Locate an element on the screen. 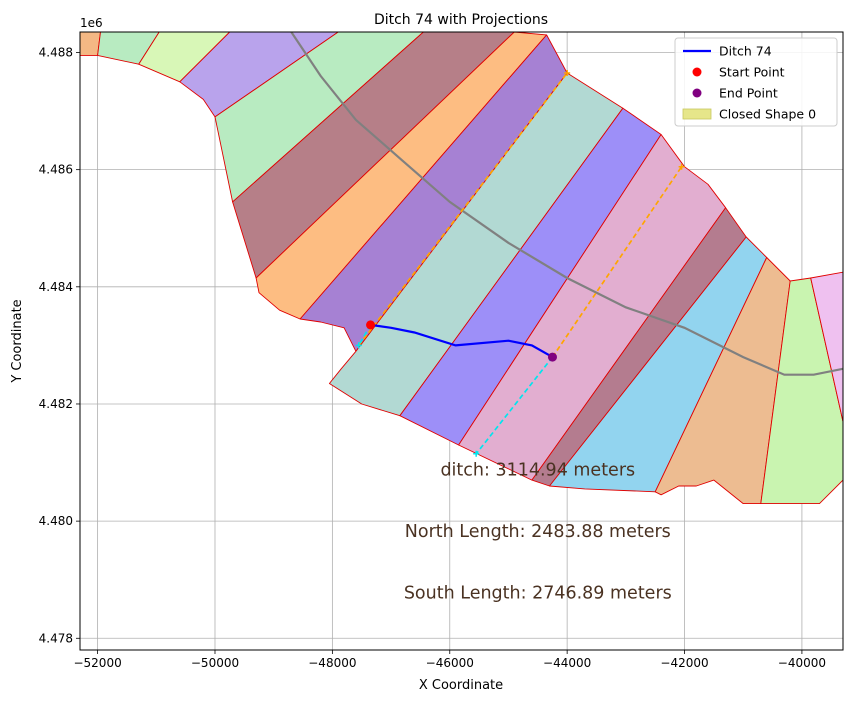 This screenshot has height=705, width=853. legend-label: Ditch 74 is located at coordinates (745, 51).